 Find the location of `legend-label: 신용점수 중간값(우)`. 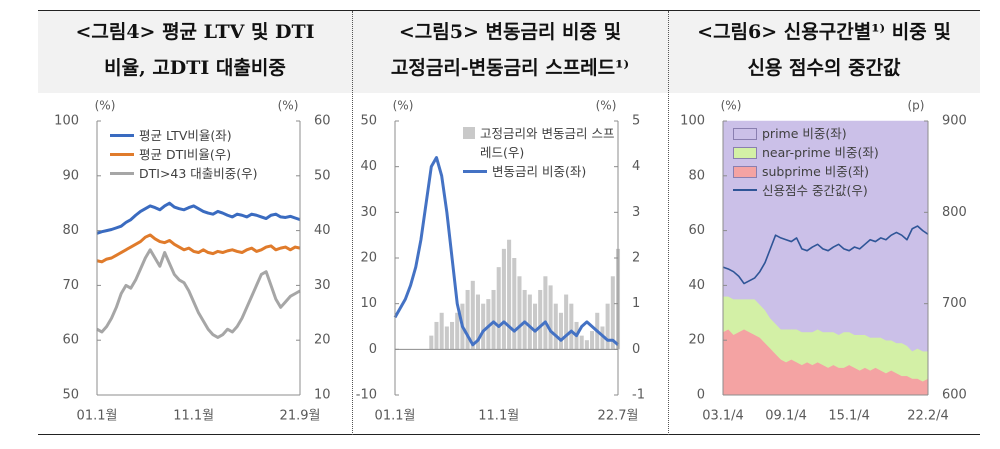

legend-label: 신용점수 중간값(우) is located at coordinates (815, 190).